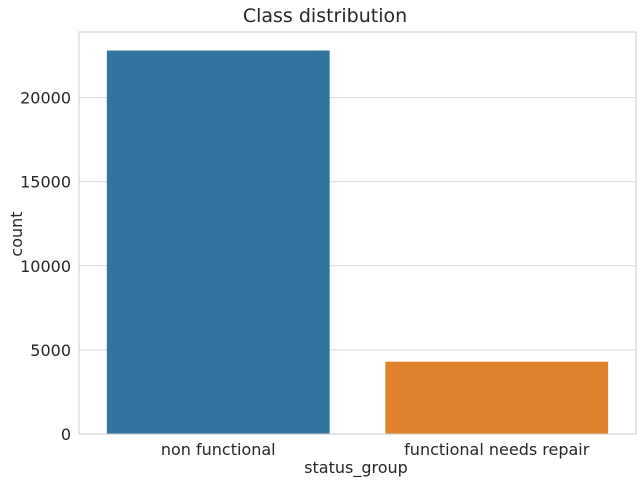 The width and height of the screenshot is (642, 487). Describe the element at coordinates (16, 233) in the screenshot. I see `y-axis-title: count` at that location.